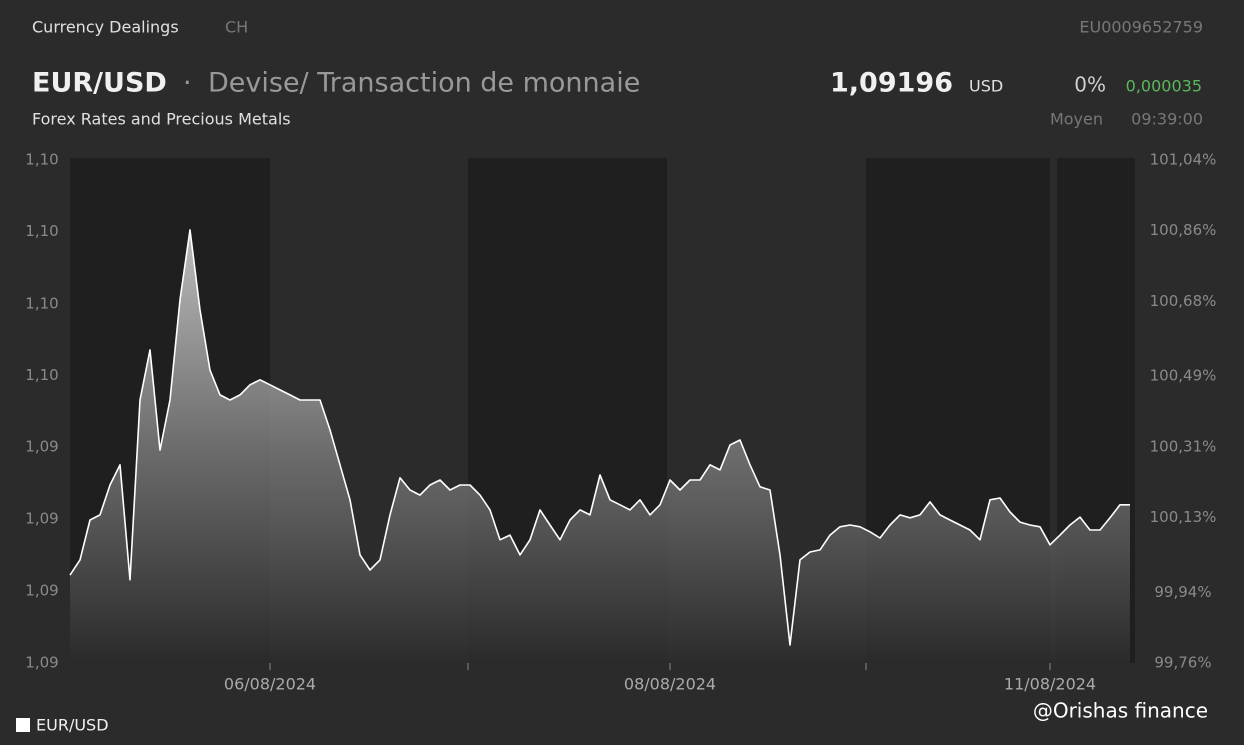 This screenshot has width=1244, height=745. I want to click on y2-tick-label: 100,49%, so click(1183, 376).